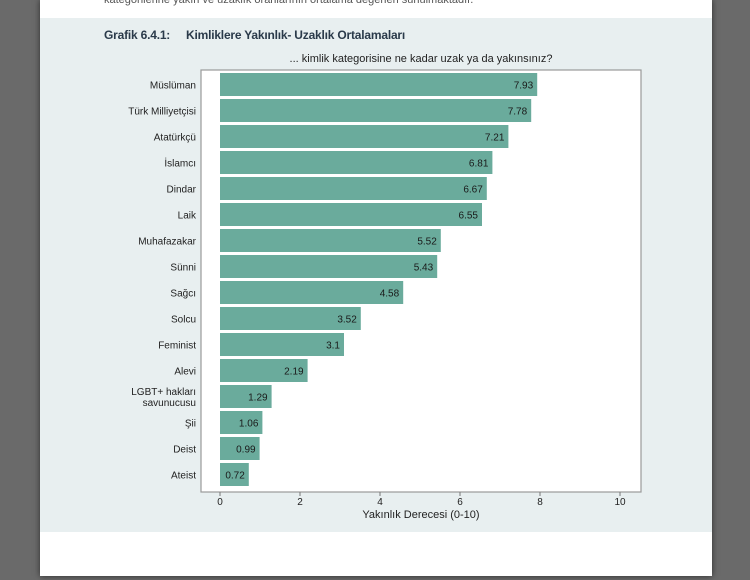  I want to click on bar-value-label: 3.52, so click(347, 320).